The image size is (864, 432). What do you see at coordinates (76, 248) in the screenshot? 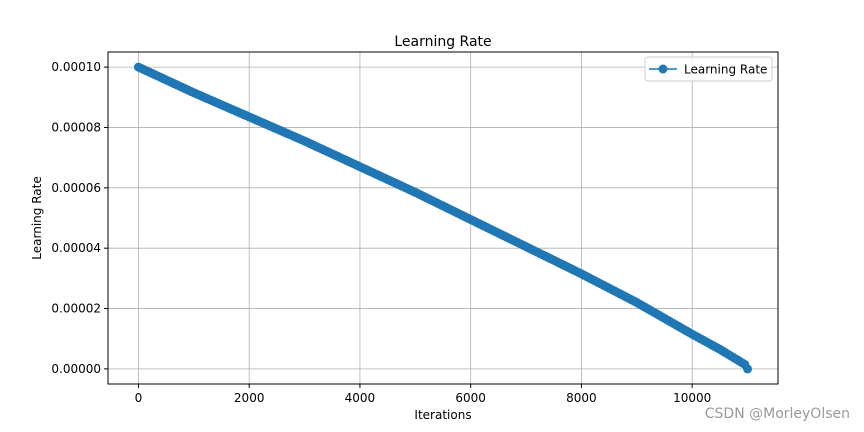
I see `y-tick-label: 0.00004` at bounding box center [76, 248].